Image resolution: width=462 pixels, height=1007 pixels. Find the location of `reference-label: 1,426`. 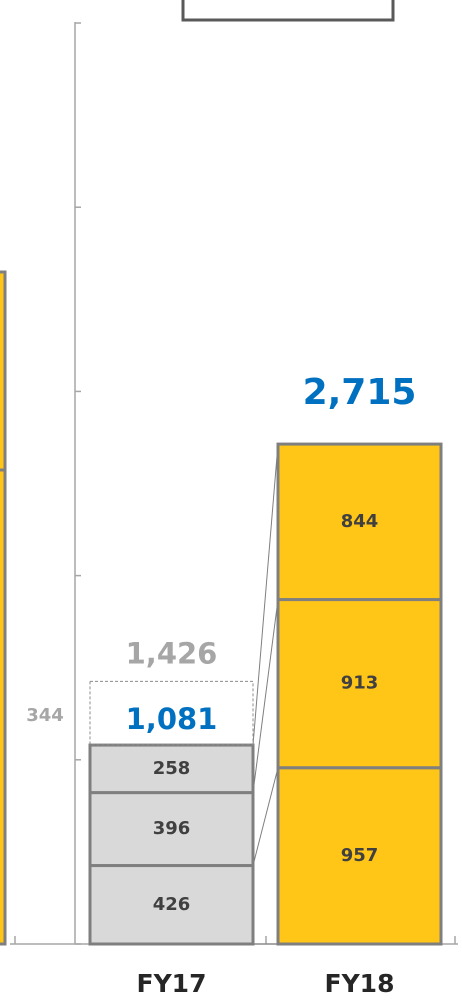

reference-label: 1,426 is located at coordinates (172, 653).